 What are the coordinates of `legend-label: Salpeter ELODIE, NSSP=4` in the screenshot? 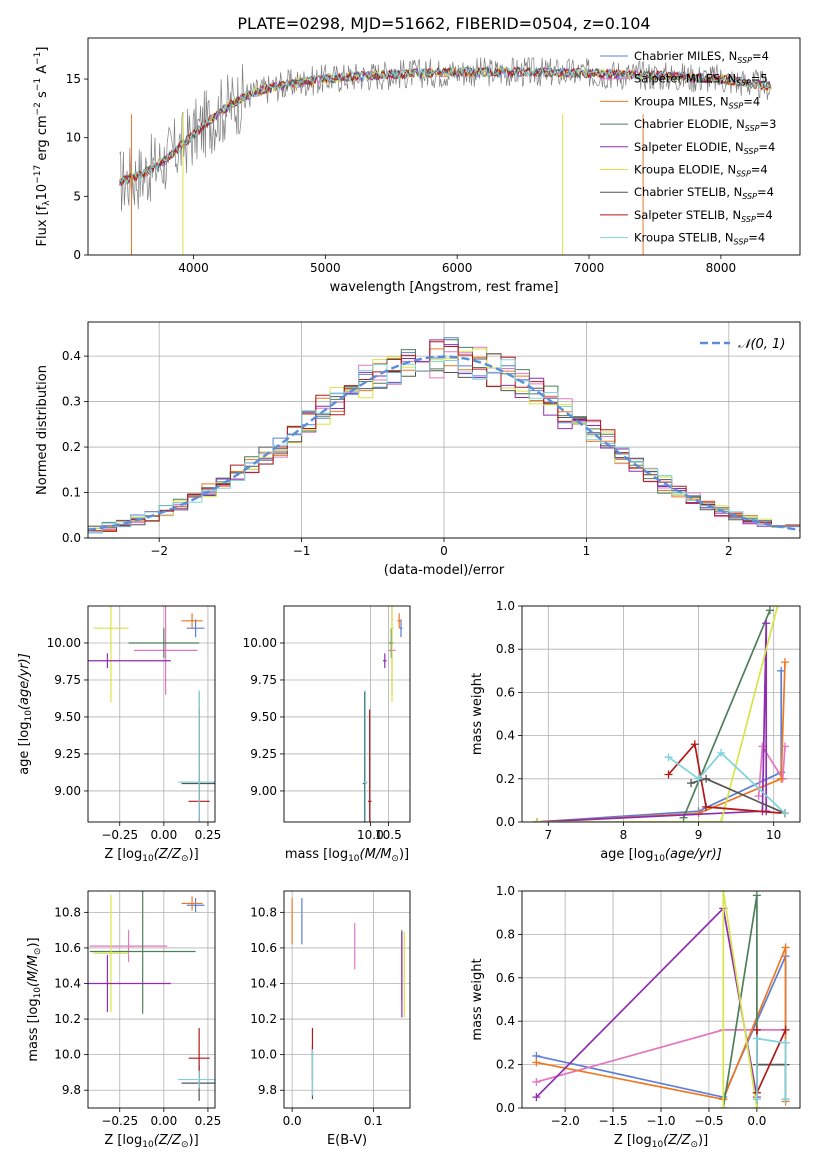 It's located at (704, 148).